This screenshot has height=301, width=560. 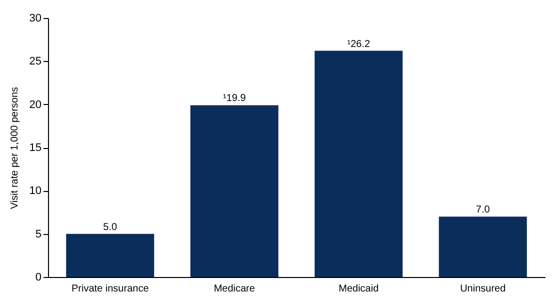 I want to click on data-label: 5.0, so click(x=110, y=227).